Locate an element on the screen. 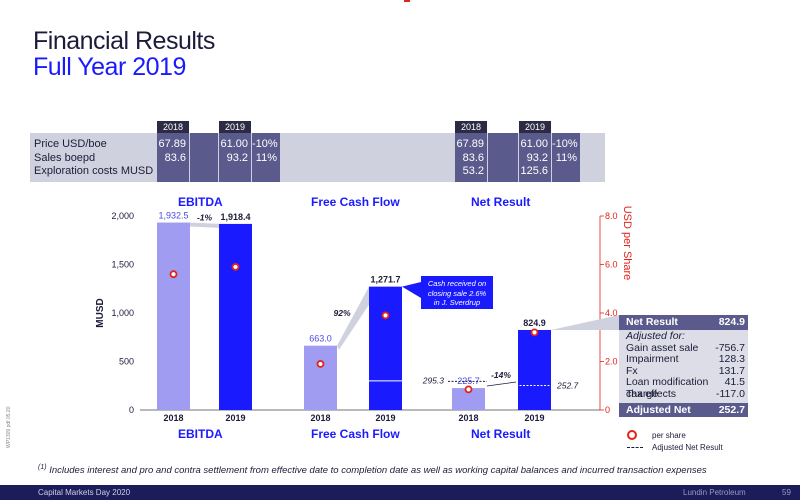  nr-item-row: Loan modification charge 41.5 is located at coordinates (683, 388).